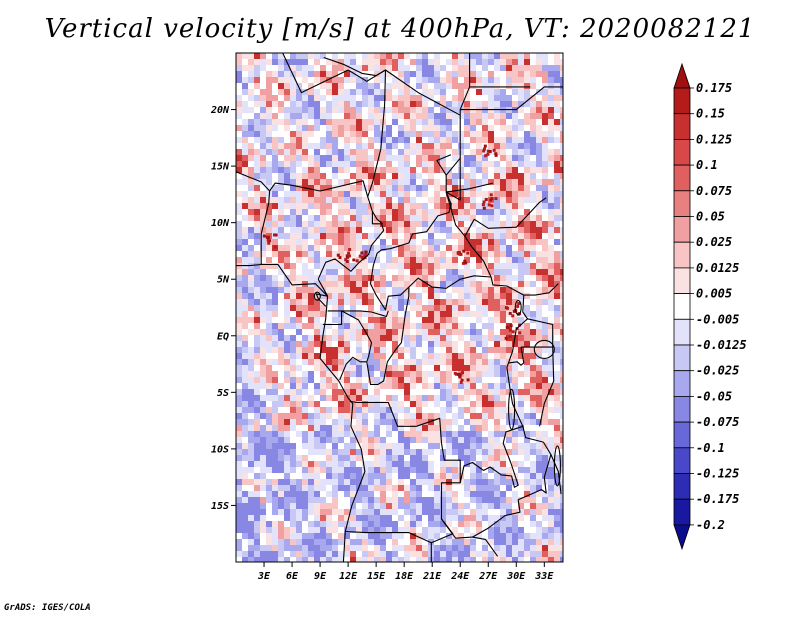 The width and height of the screenshot is (800, 618). Describe the element at coordinates (707, 165) in the screenshot. I see `colorbar-level-label: 0.1` at that location.